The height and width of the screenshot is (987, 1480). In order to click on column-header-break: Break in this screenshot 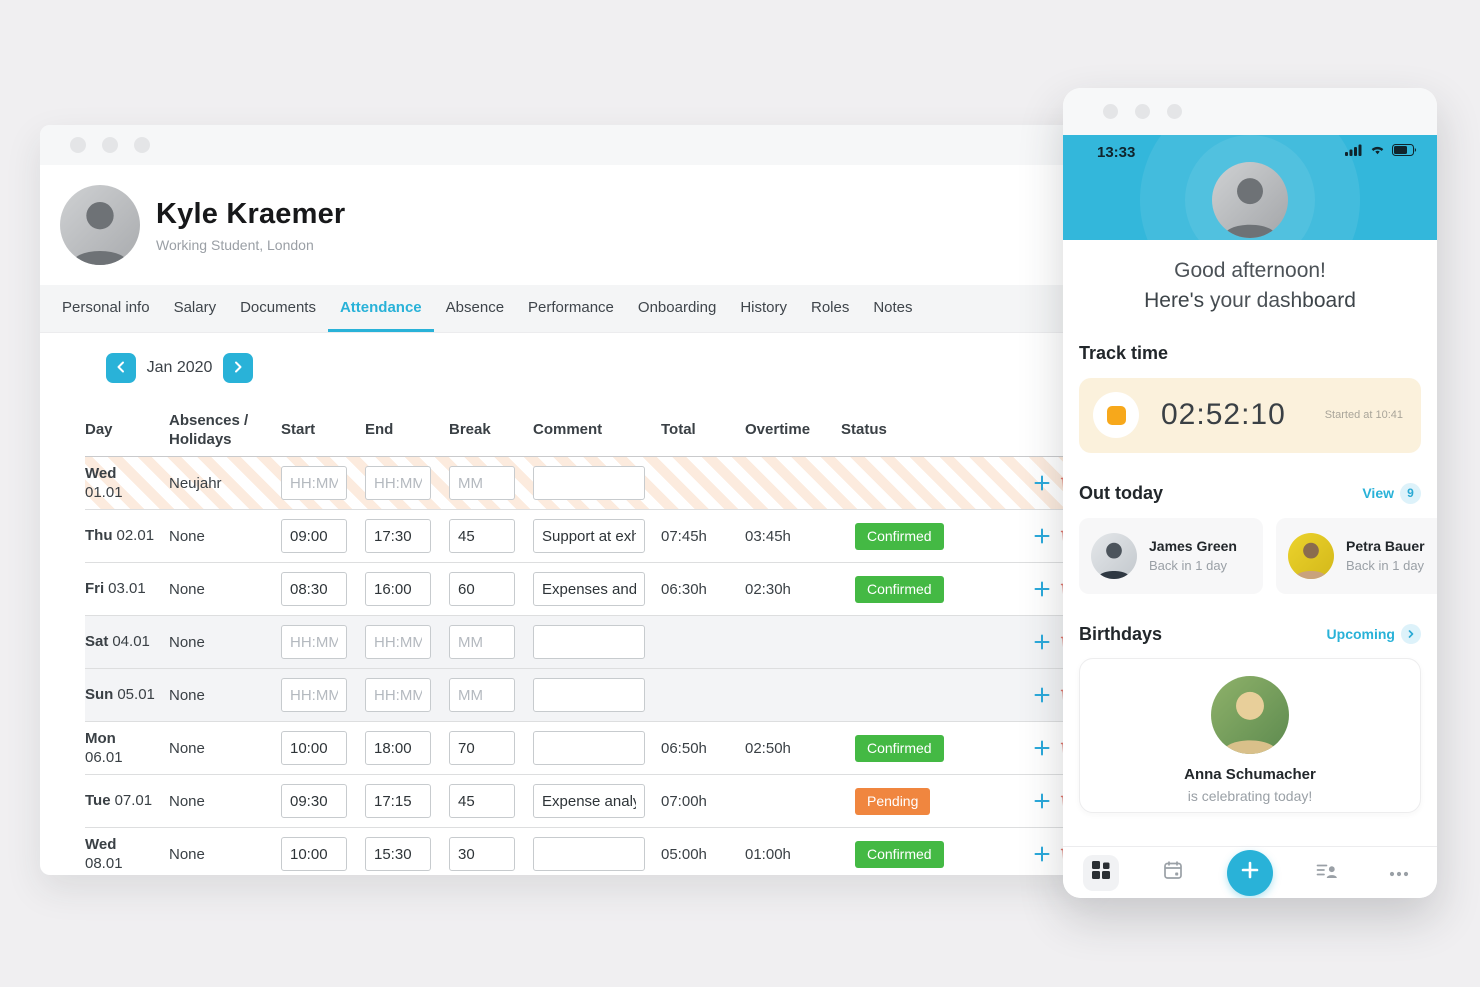, I will do `click(470, 430)`.